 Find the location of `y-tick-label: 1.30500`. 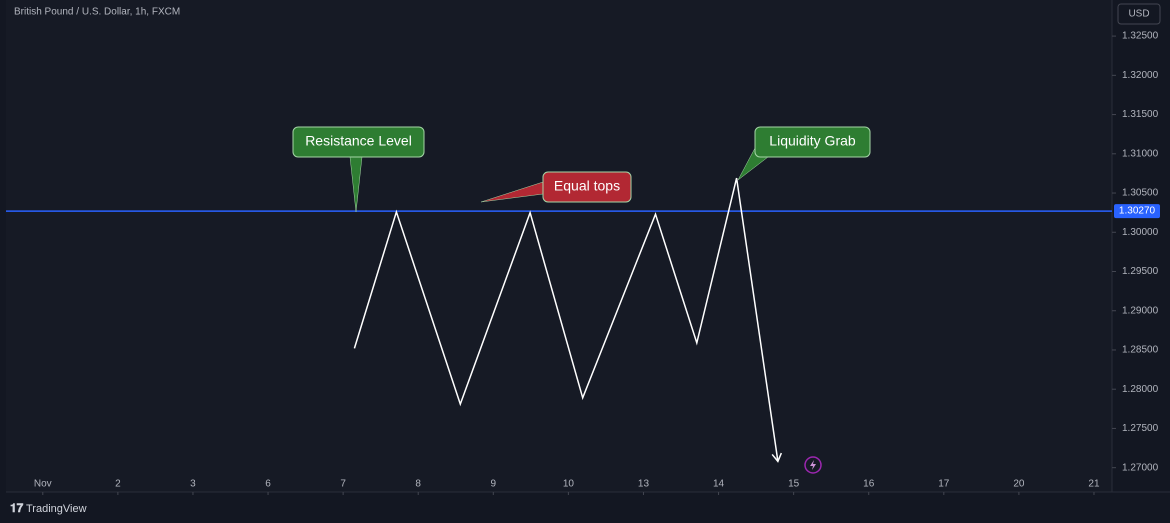

y-tick-label: 1.30500 is located at coordinates (1140, 193).